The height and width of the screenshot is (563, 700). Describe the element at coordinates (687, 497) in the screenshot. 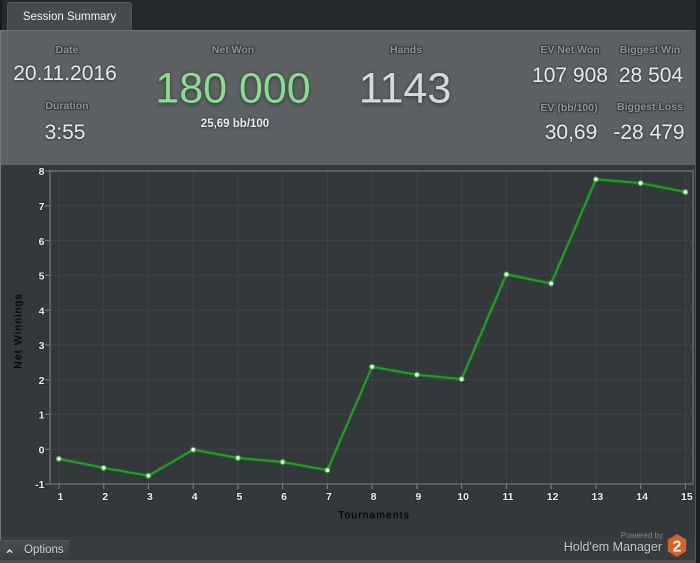

I see `svg-text: 15` at that location.